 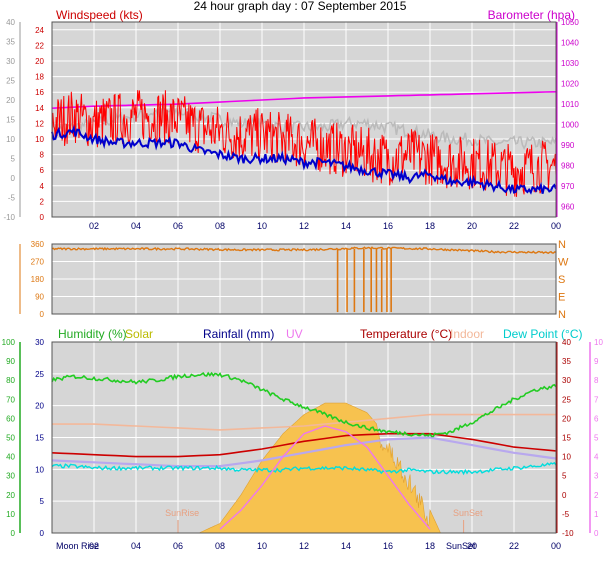 I want to click on windspeed-avg-series, so click(x=304, y=159).